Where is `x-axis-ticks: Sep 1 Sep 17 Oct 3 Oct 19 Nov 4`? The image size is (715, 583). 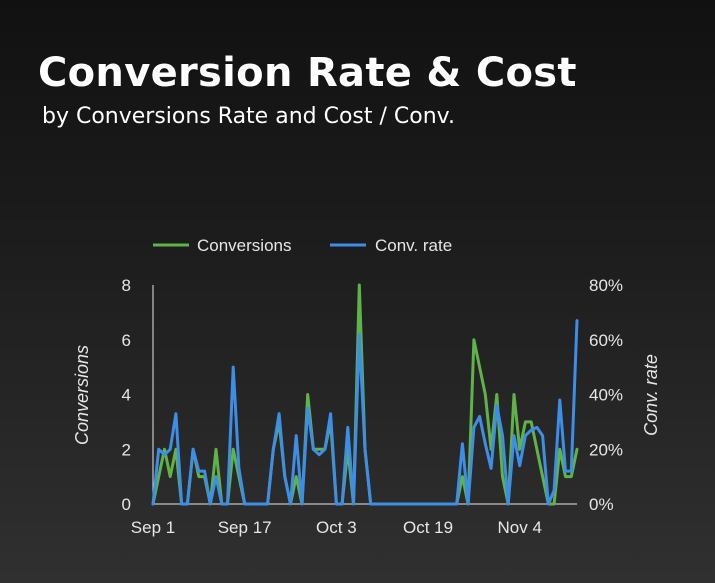
x-axis-ticks: Sep 1 Sep 17 Oct 3 Oct 19 Nov 4 is located at coordinates (336, 527).